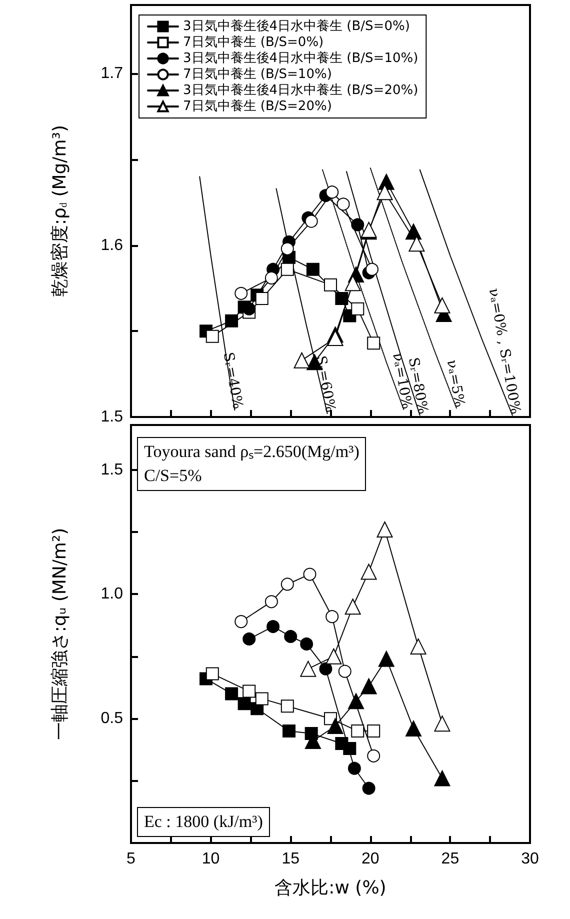  I want to click on annotation: Ec : 1800 (kJ/m³), so click(203, 822).